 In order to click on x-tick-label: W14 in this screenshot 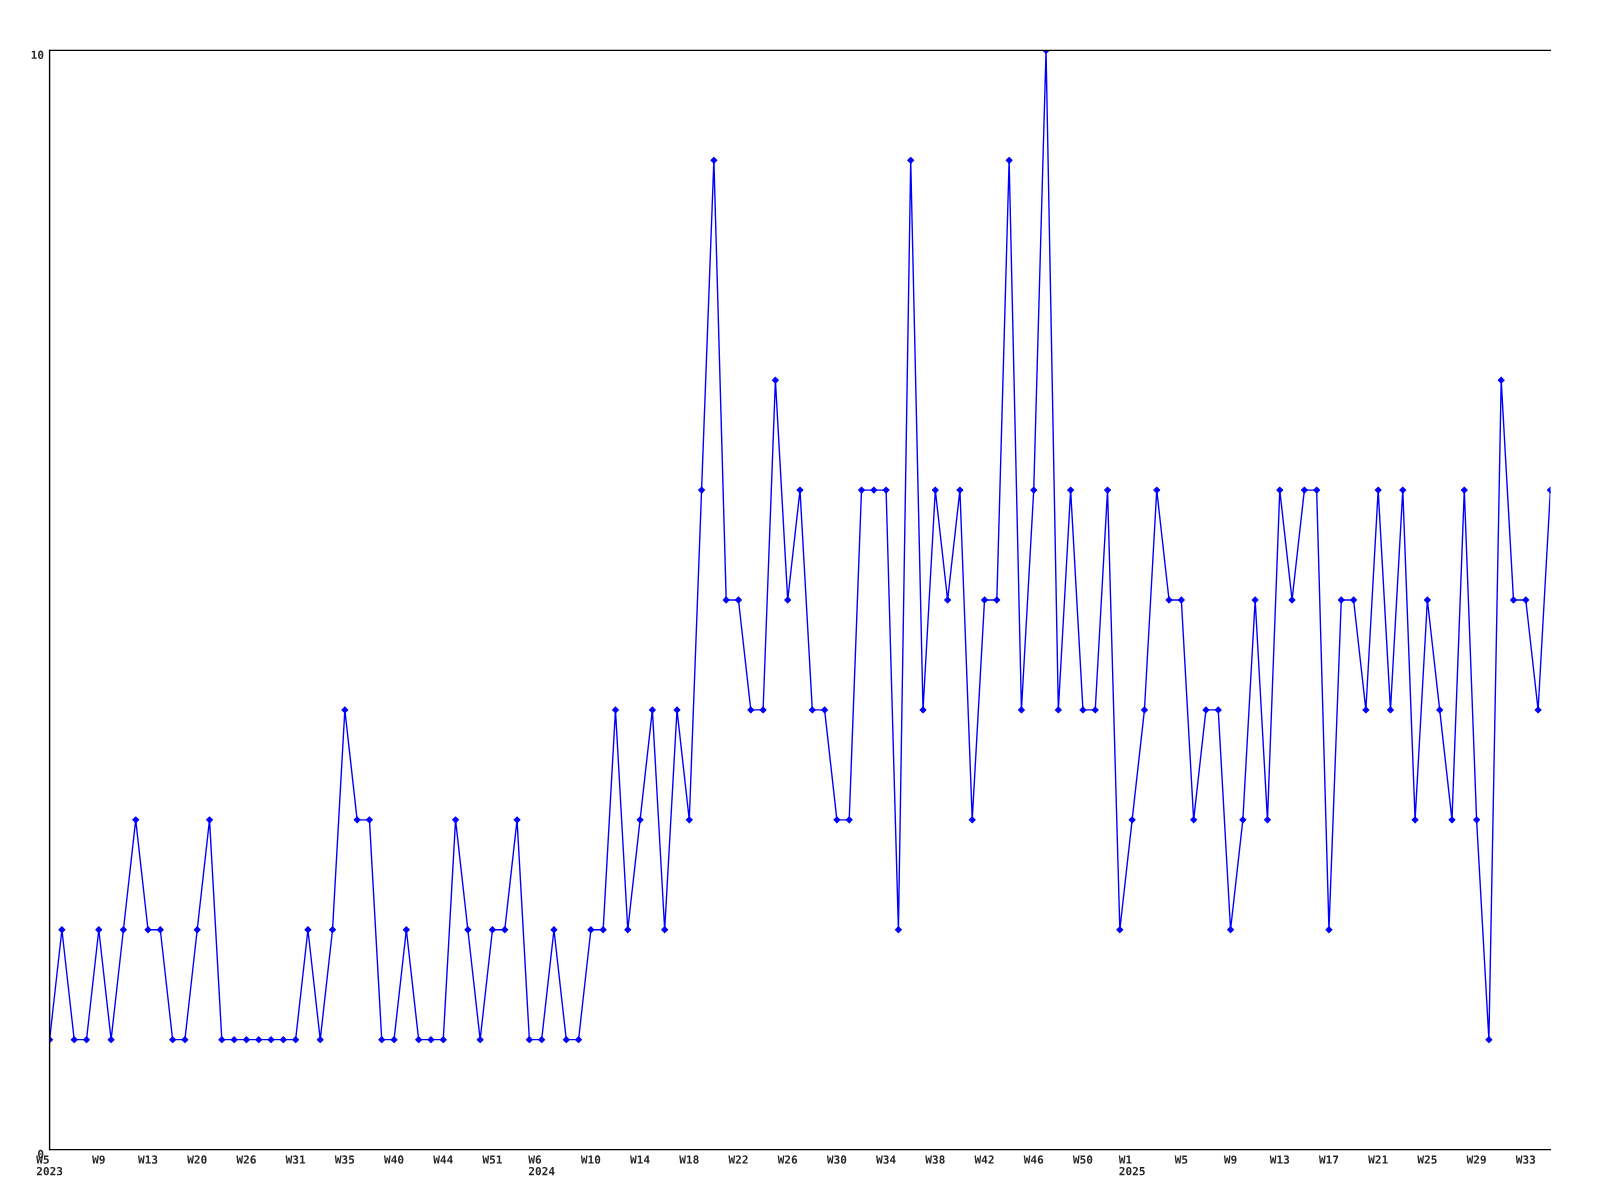, I will do `click(640, 1159)`.